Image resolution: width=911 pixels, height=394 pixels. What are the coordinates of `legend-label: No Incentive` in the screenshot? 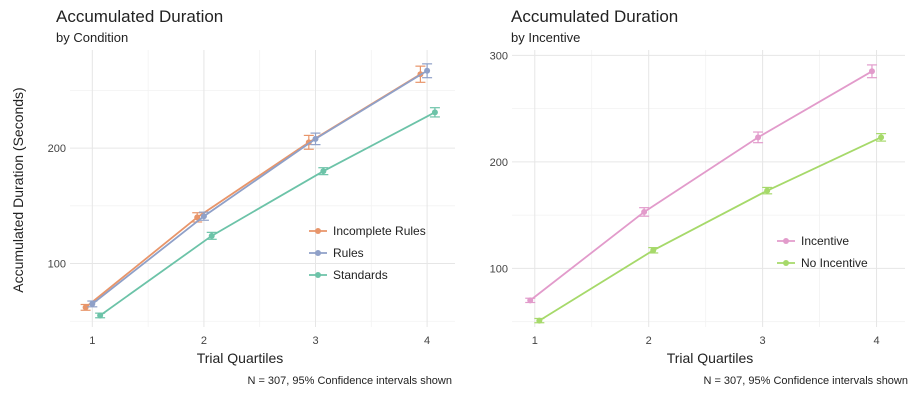 It's located at (834, 263).